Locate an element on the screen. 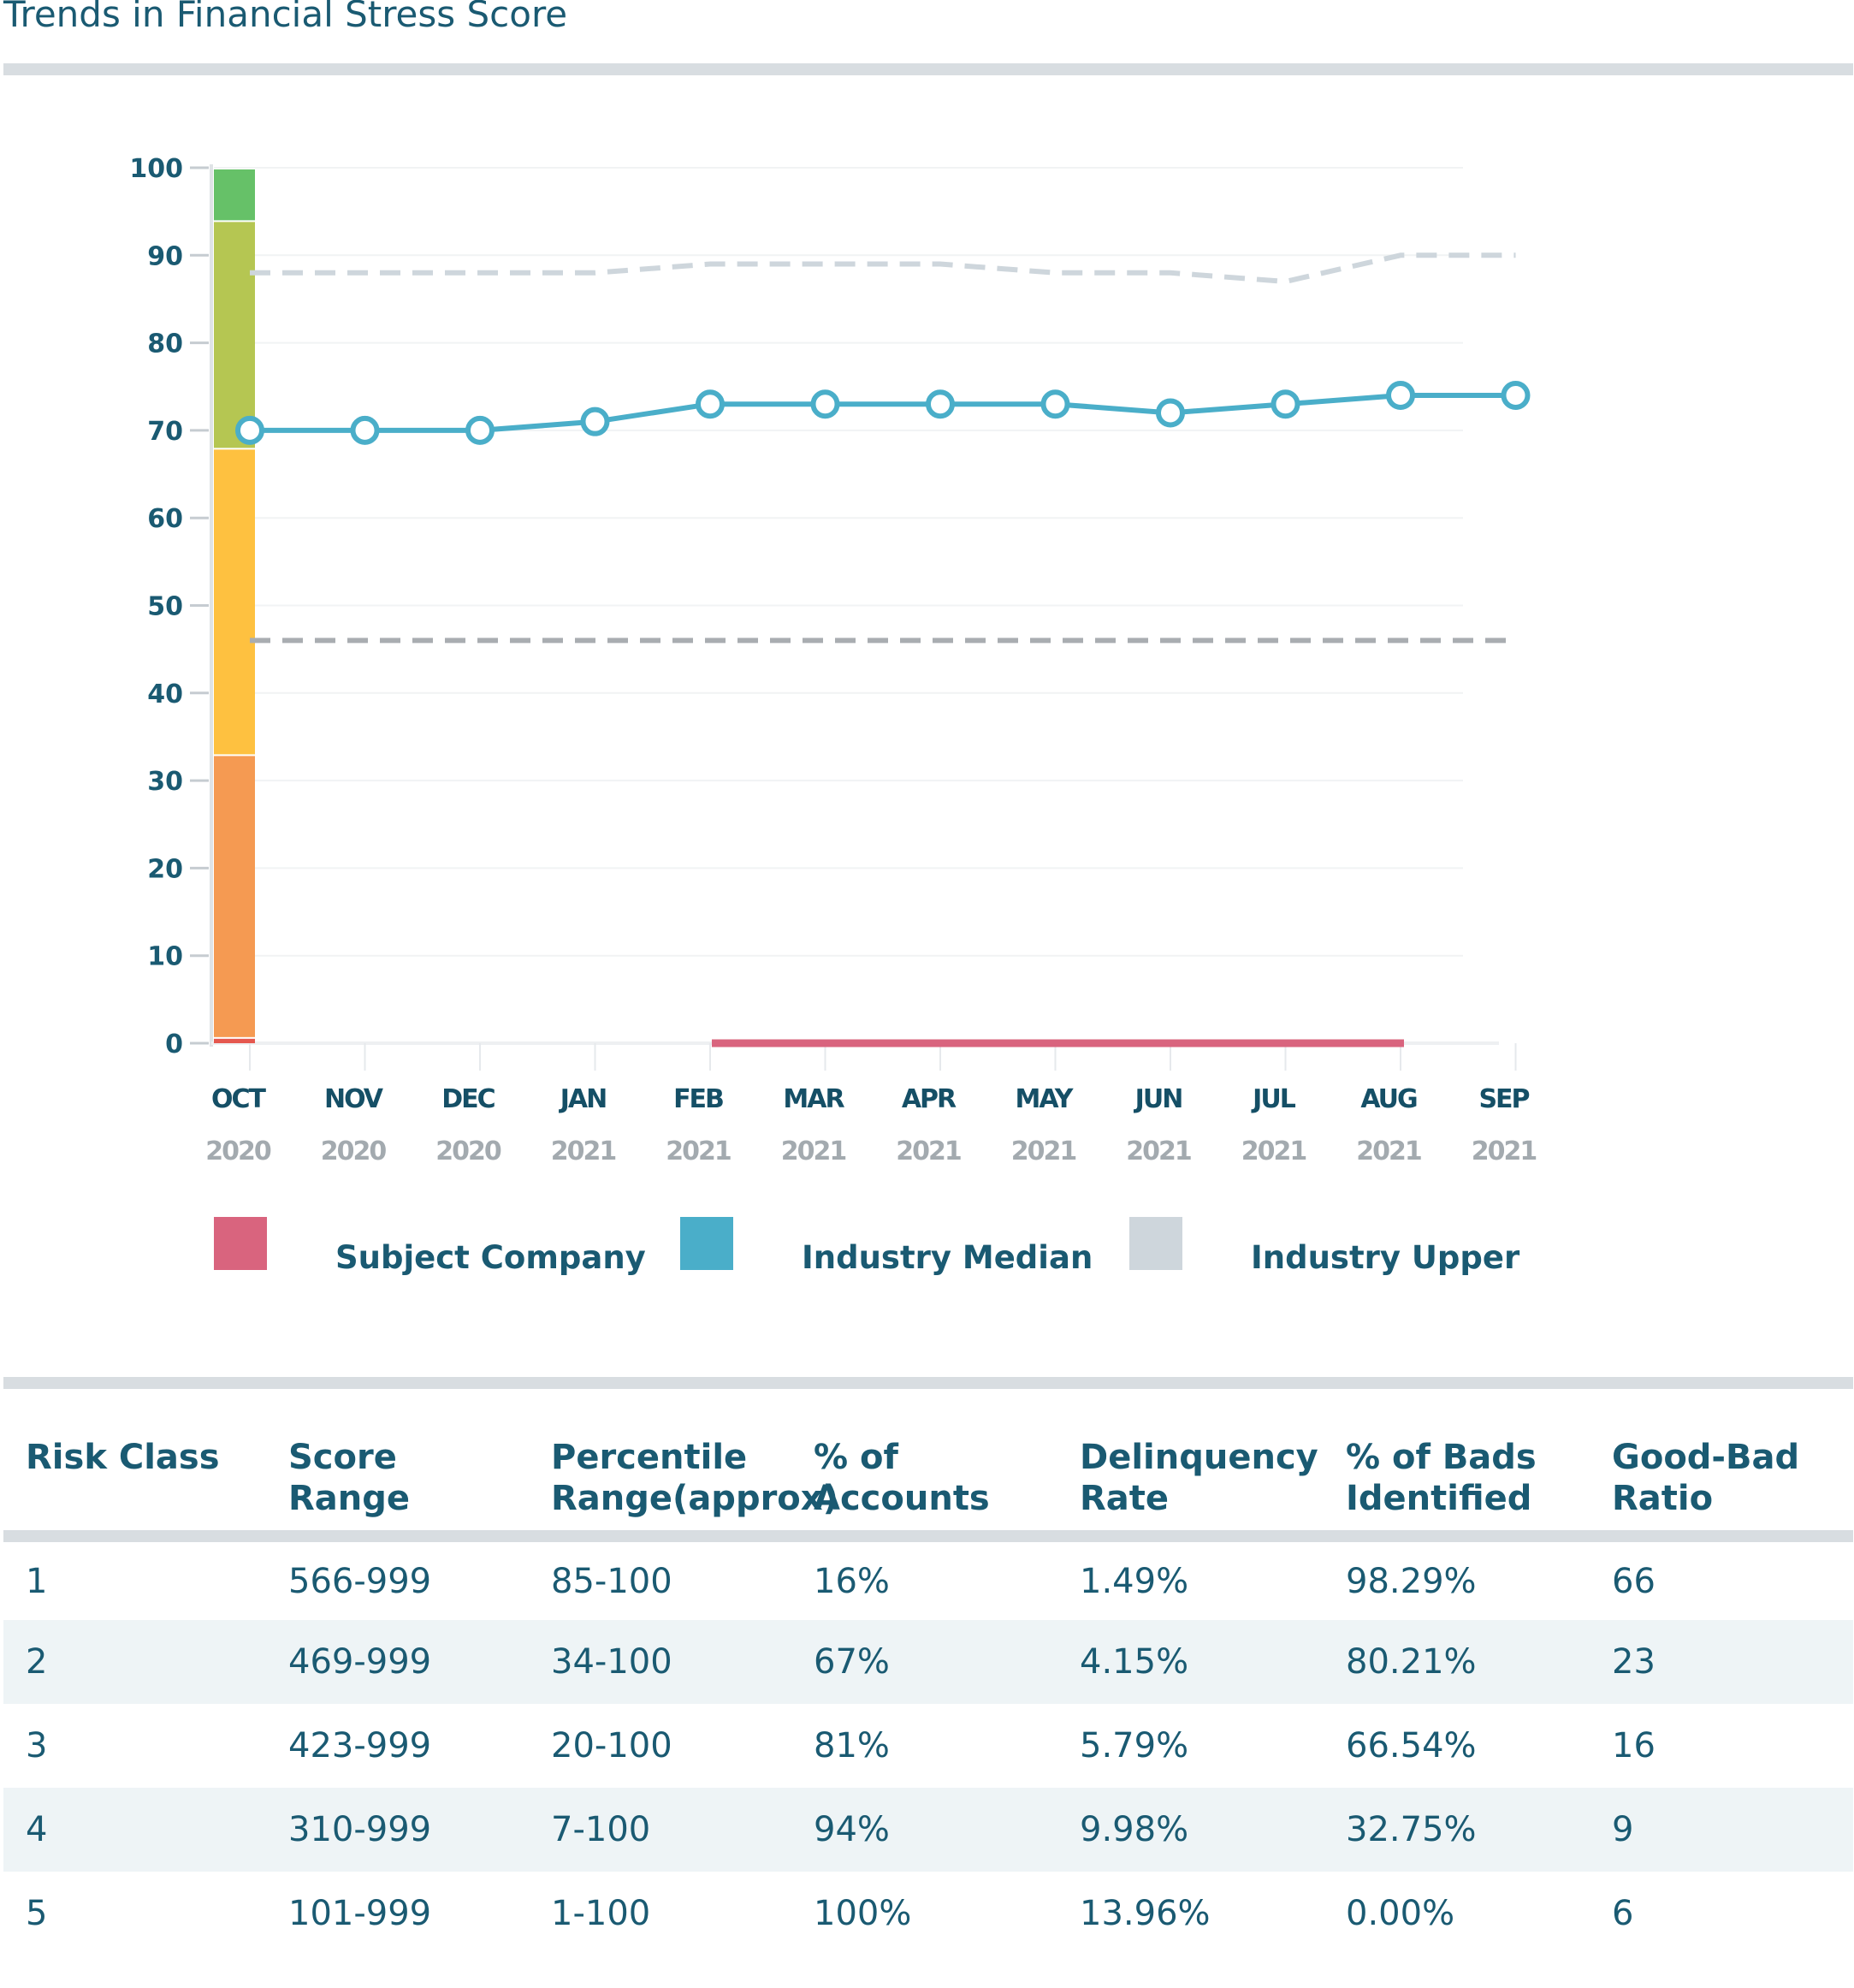  cell-pct-accounts: 100% is located at coordinates (863, 1914).